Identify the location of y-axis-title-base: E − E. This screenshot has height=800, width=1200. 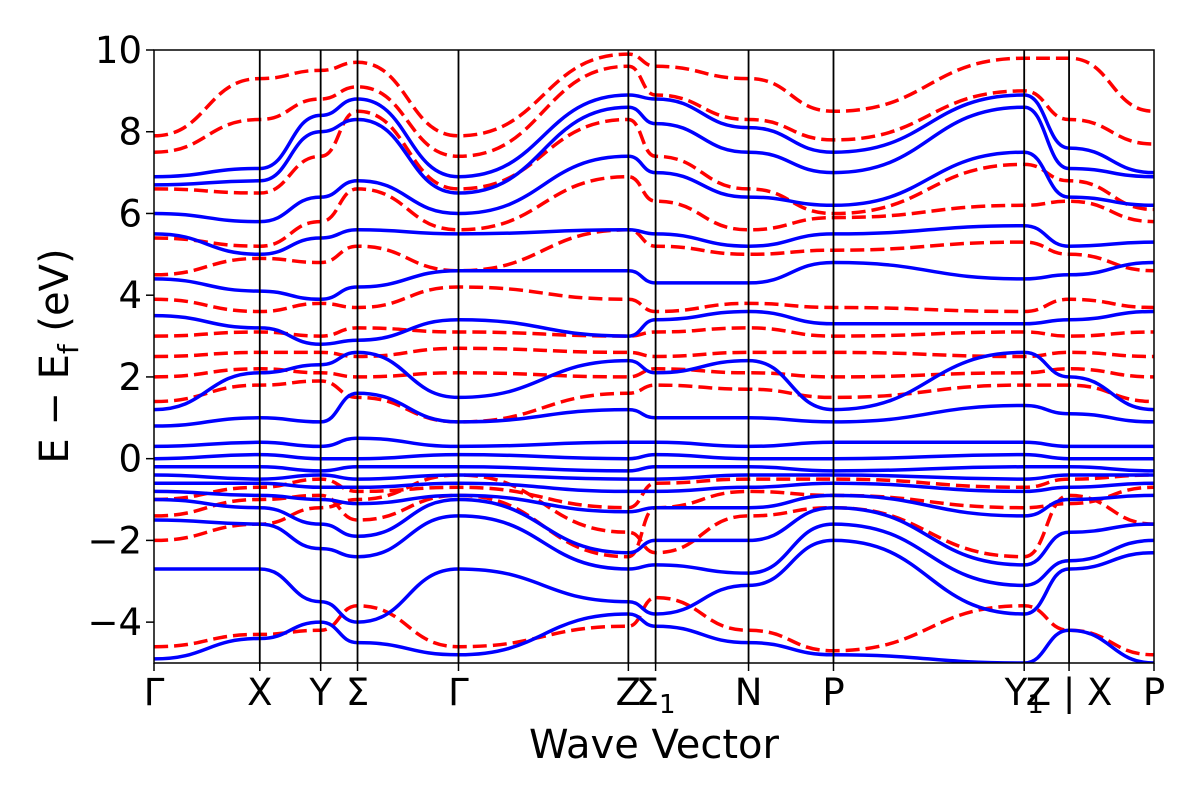
(55, 409).